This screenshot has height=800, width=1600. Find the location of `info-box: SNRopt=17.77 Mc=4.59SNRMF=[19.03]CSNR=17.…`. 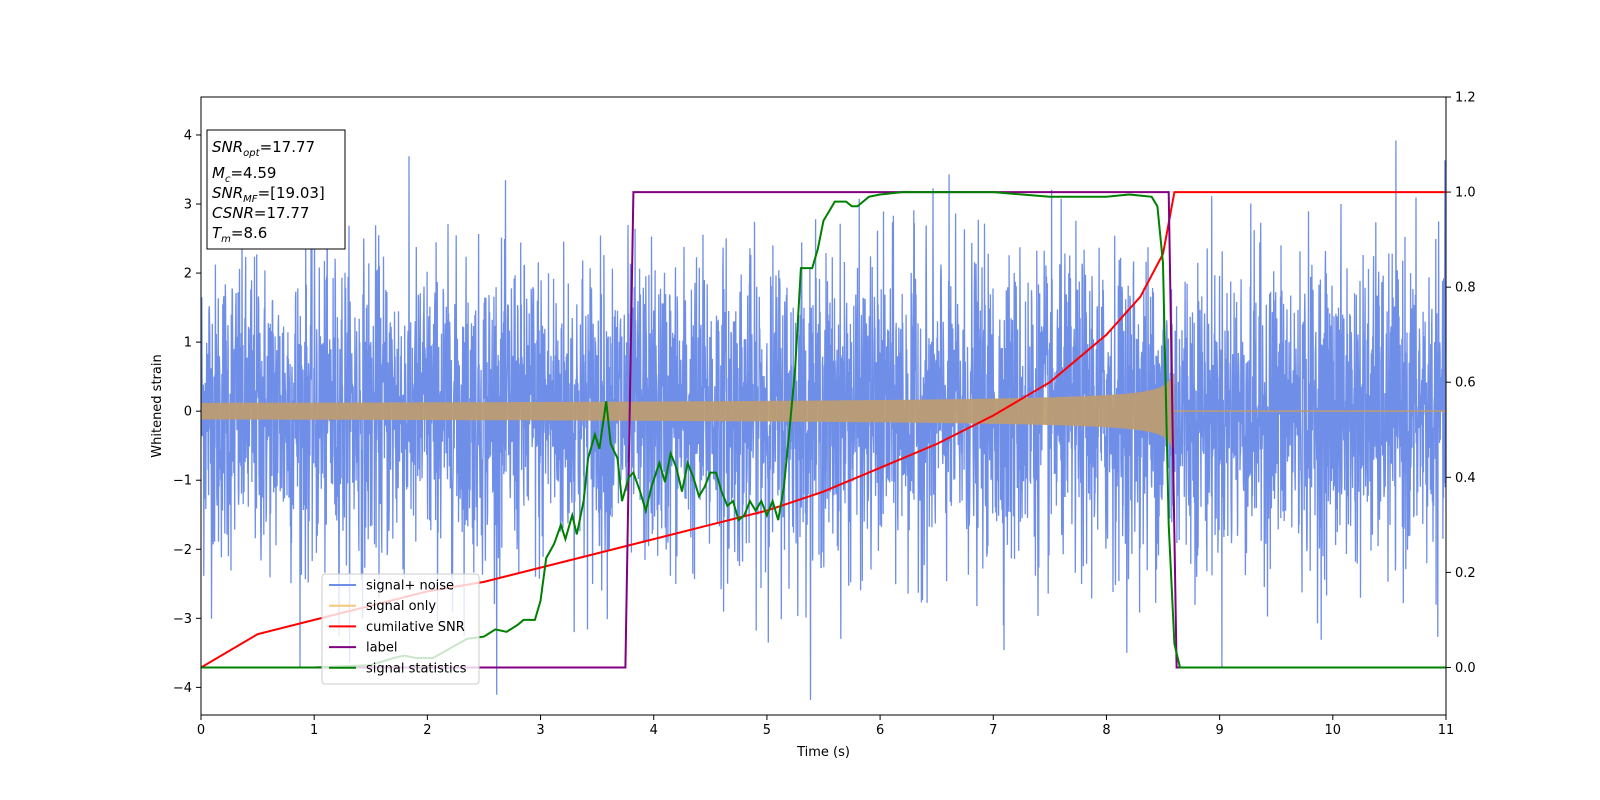

info-box: SNRopt=17.77 Mc=4.59SNRMF=[19.03]CSNR=17.… is located at coordinates (276, 189).